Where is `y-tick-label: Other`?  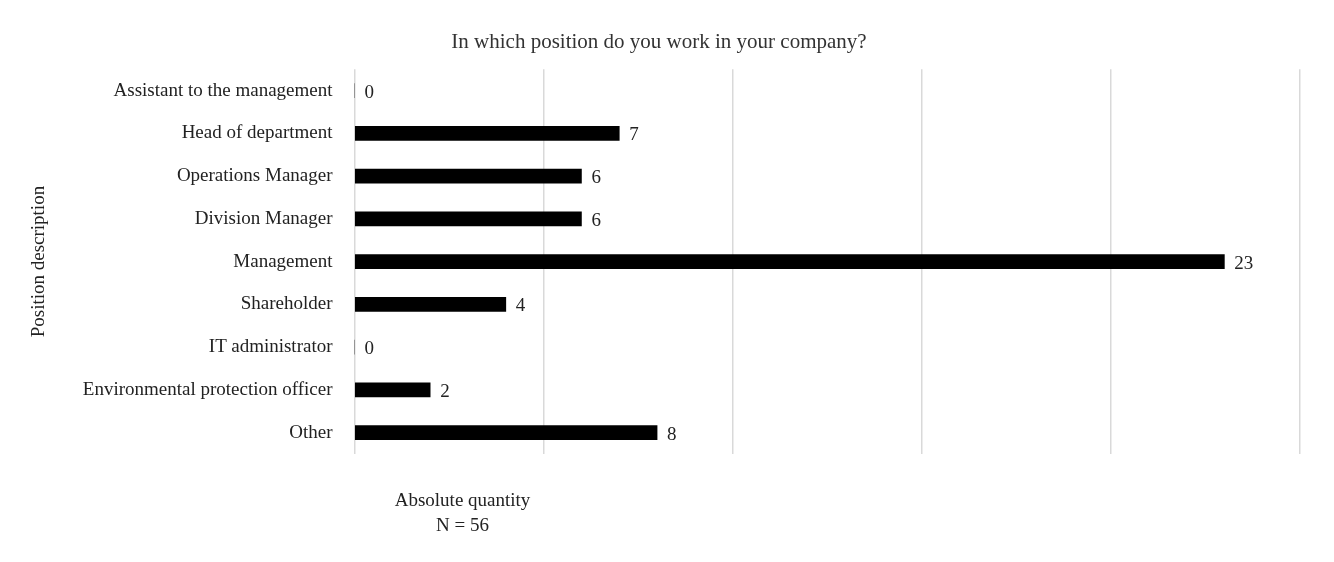
y-tick-label: Other is located at coordinates (311, 431).